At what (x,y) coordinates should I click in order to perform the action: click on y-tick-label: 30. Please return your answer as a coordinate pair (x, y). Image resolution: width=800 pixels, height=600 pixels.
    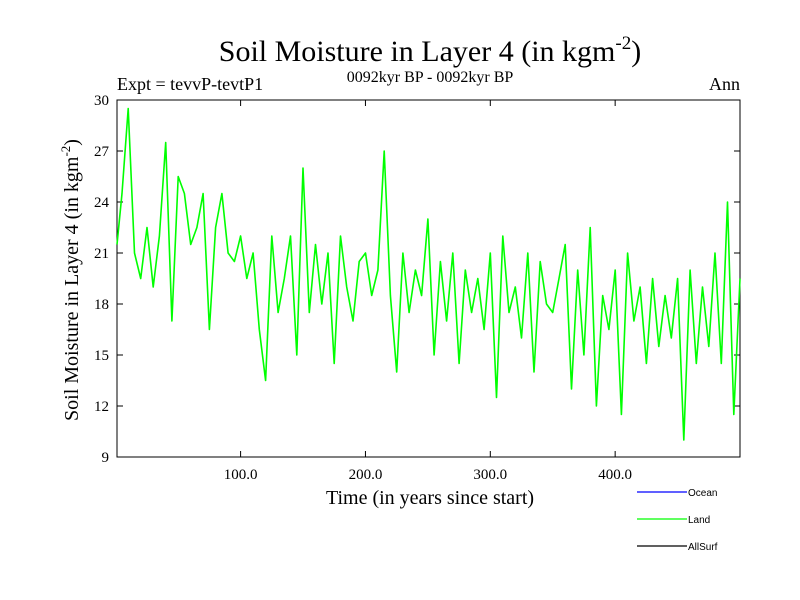
    Looking at the image, I should click on (101, 101).